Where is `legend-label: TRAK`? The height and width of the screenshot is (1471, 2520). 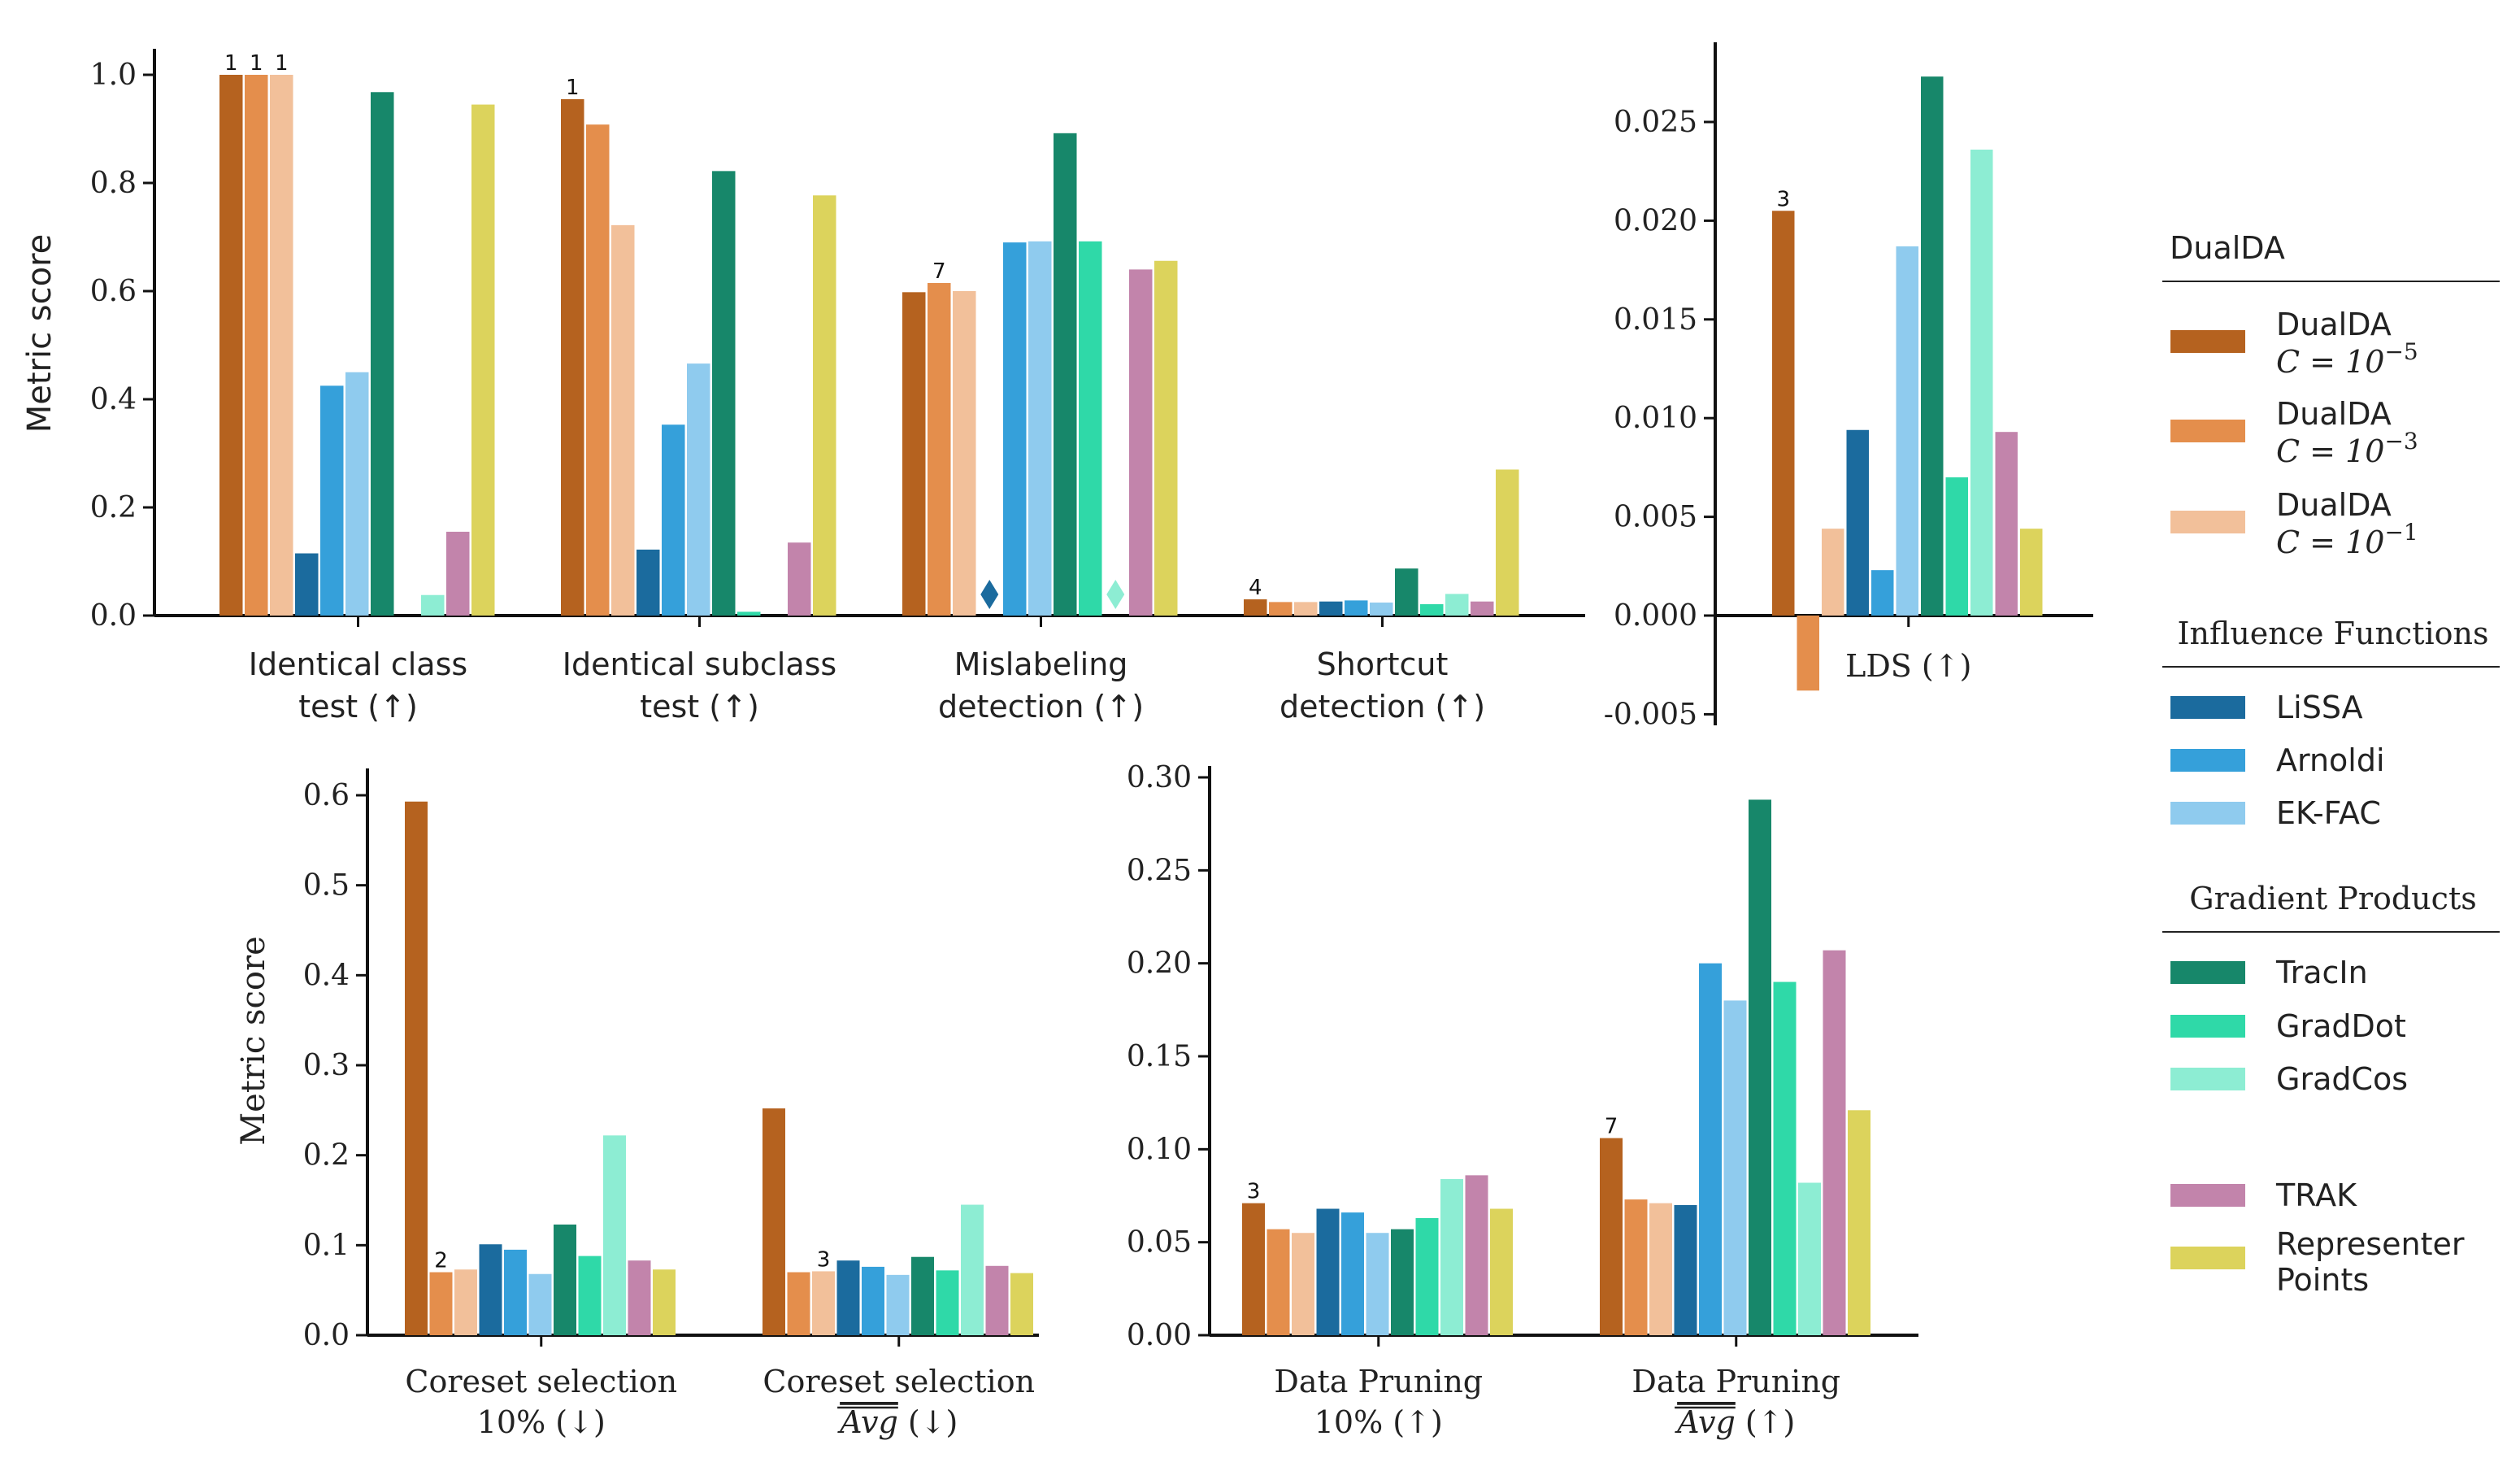 legend-label: TRAK is located at coordinates (2316, 1195).